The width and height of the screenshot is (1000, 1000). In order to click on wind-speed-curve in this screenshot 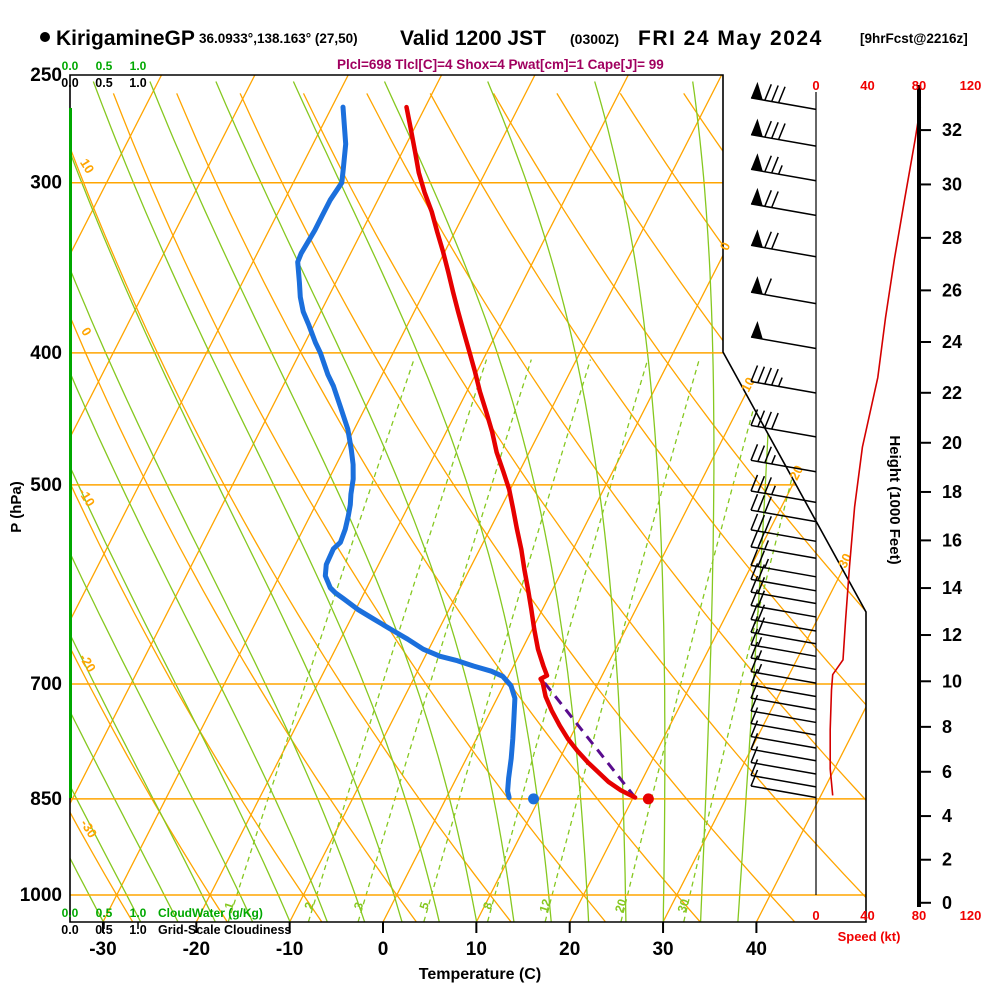, I will do `click(875, 451)`.